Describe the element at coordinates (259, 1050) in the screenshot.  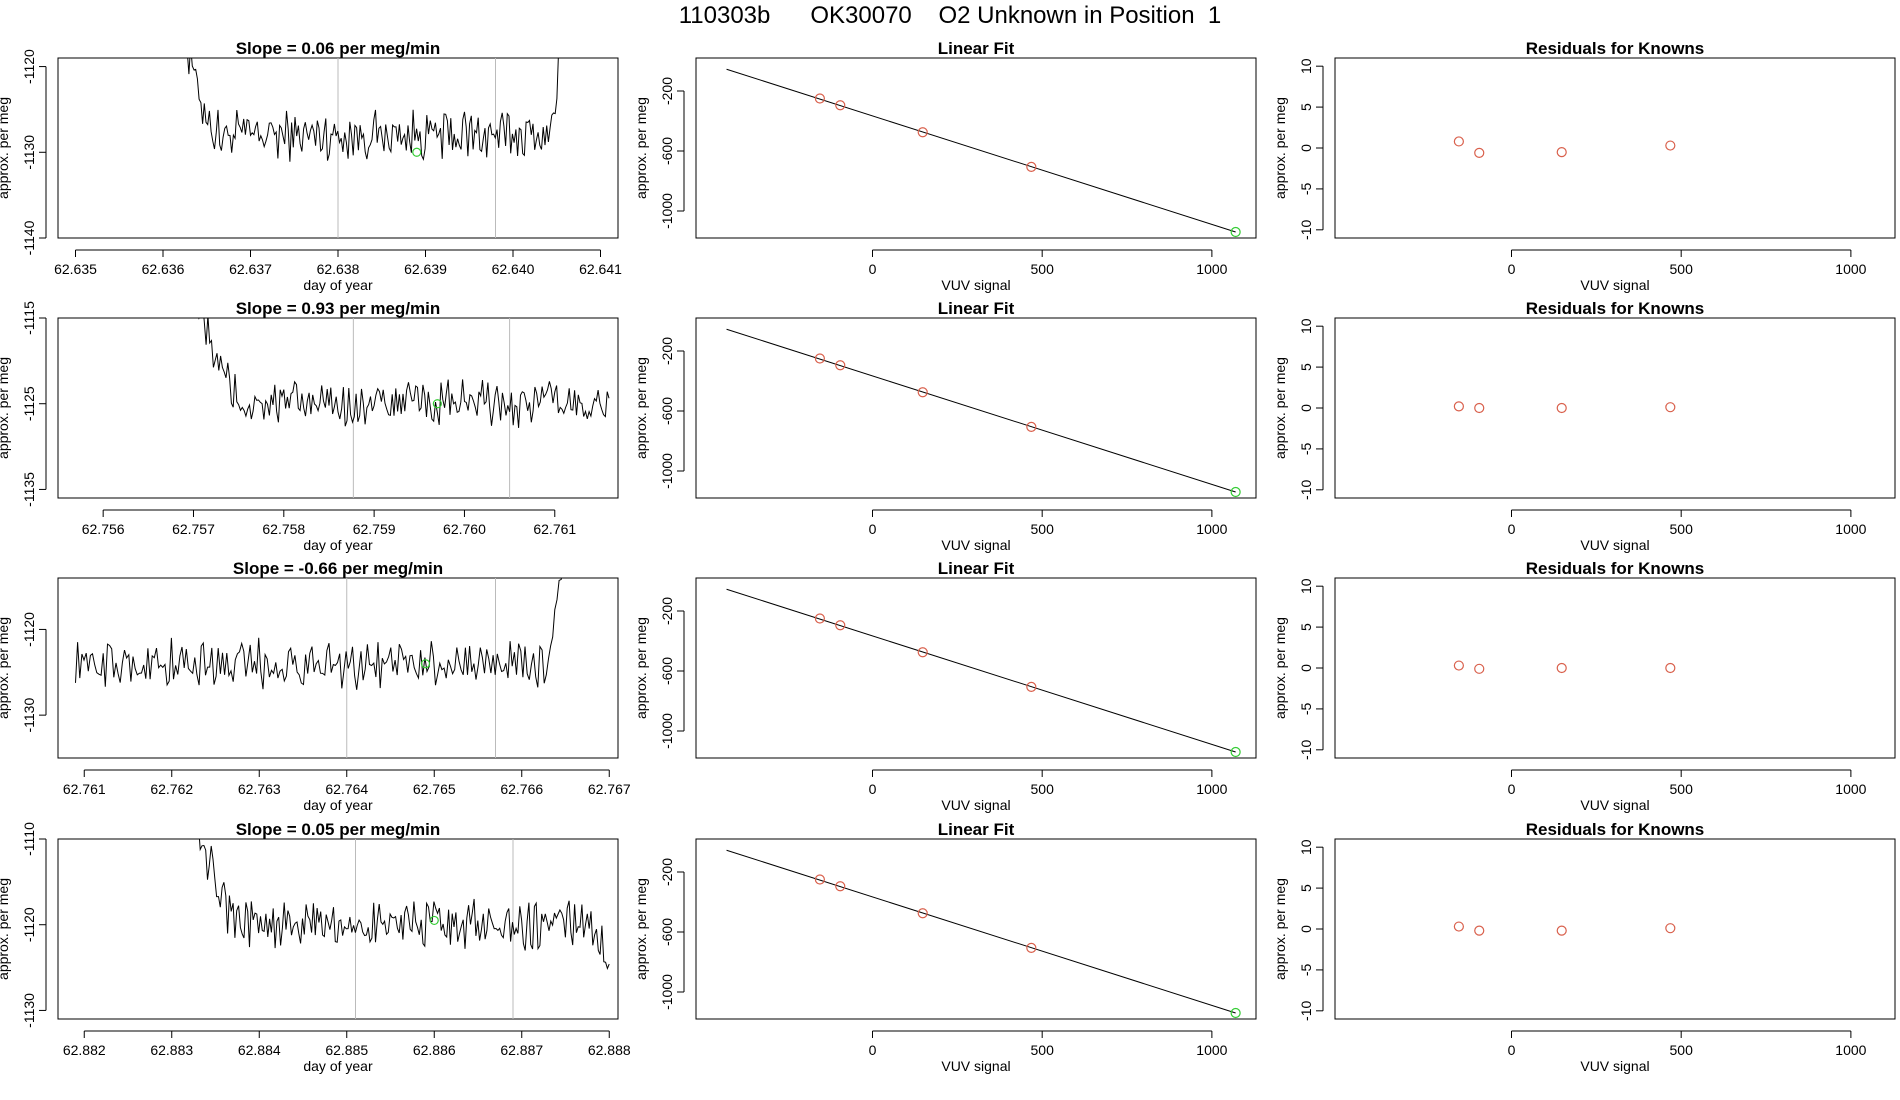
I see `x-tick-label: 62.884` at that location.